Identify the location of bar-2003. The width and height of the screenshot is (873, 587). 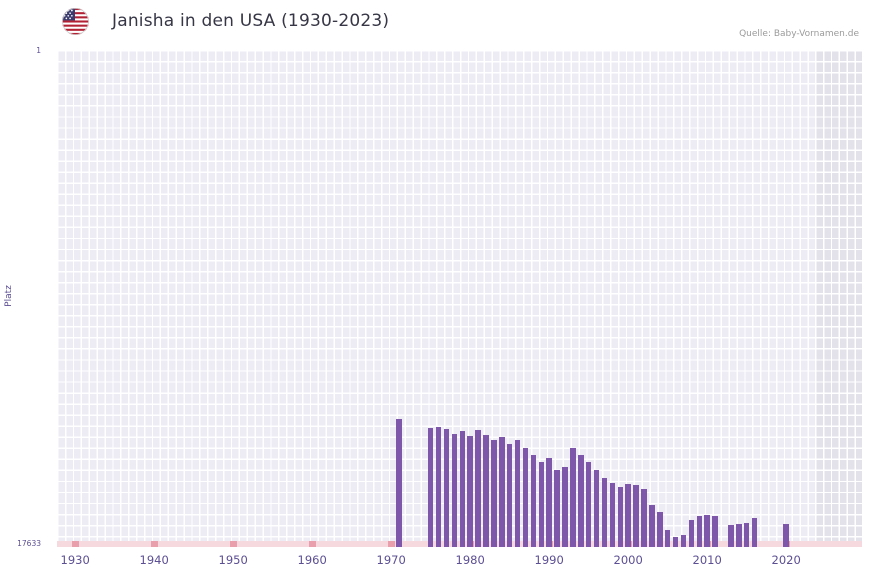
(652, 525).